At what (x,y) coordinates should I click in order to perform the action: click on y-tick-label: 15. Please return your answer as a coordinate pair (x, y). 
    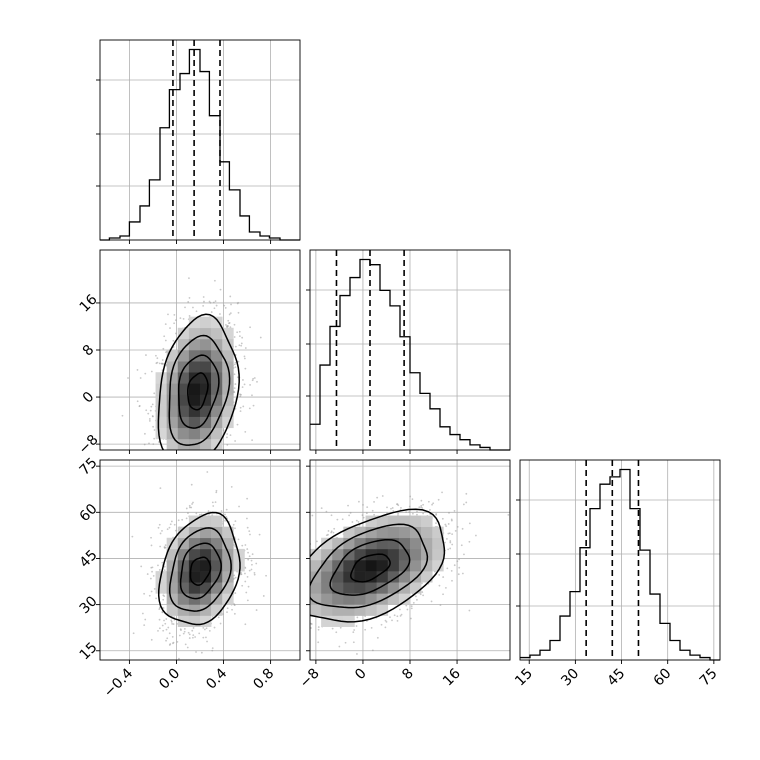
    Looking at the image, I should click on (89, 651).